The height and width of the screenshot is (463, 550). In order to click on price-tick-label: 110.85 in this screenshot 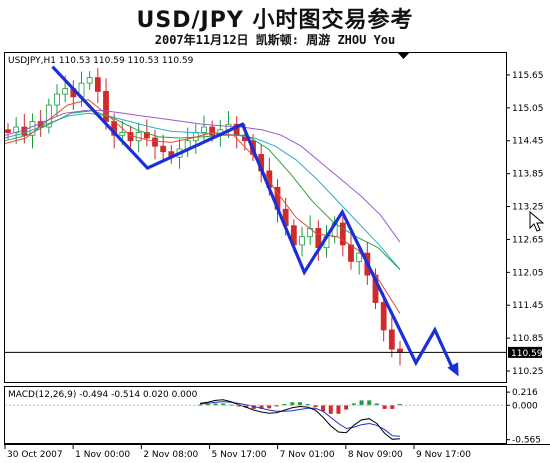, I will do `click(528, 339)`.